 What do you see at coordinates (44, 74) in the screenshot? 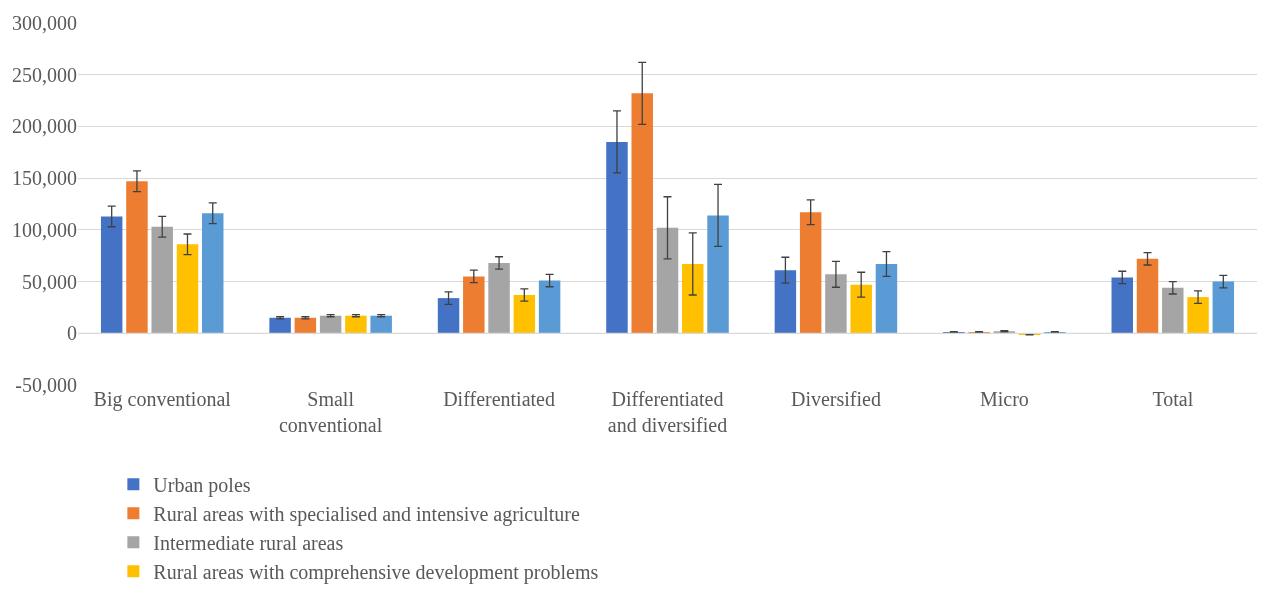
I see `y-tick-label: 250,000` at bounding box center [44, 74].